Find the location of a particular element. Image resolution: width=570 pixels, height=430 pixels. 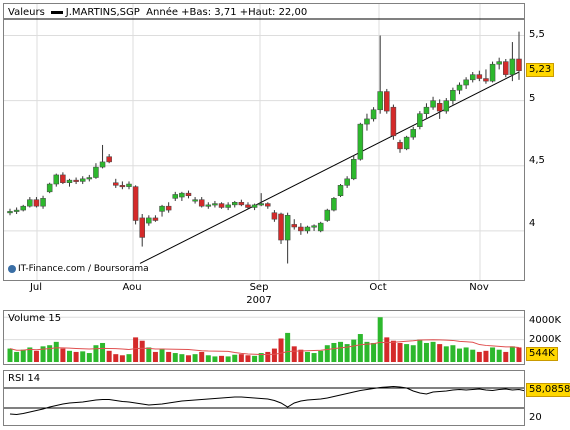

rsi-plot is located at coordinates (264, 400).